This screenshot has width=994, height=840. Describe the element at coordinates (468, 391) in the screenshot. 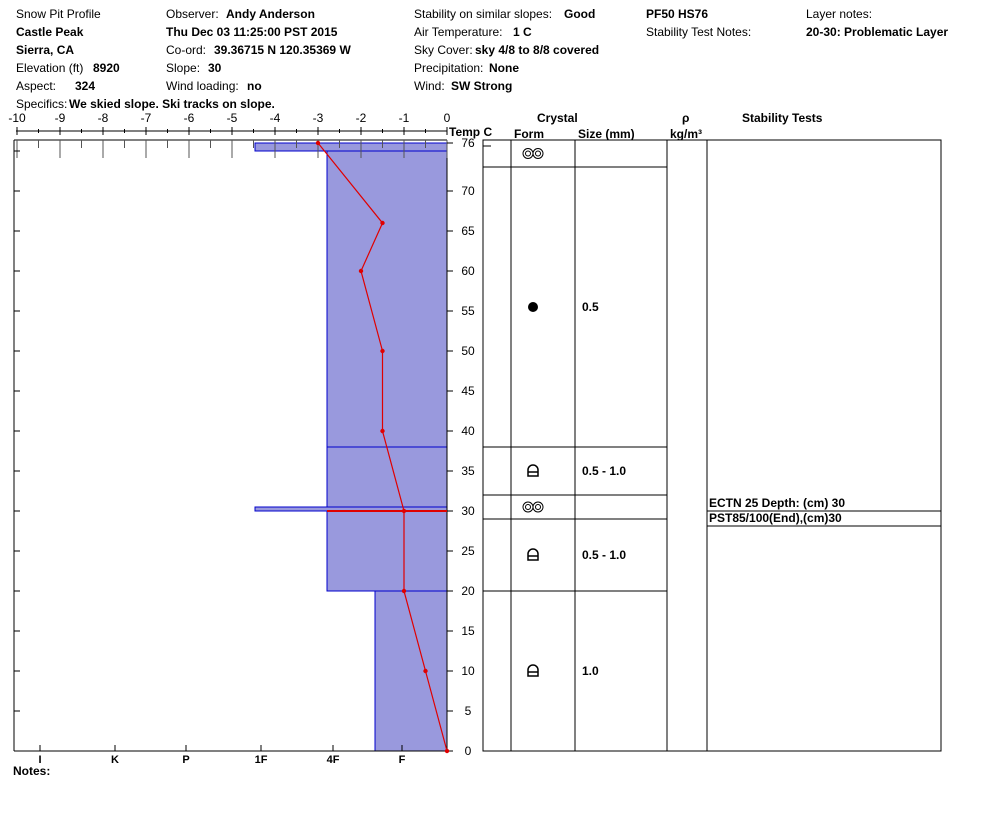

I see `depth-tick-label: 45` at that location.